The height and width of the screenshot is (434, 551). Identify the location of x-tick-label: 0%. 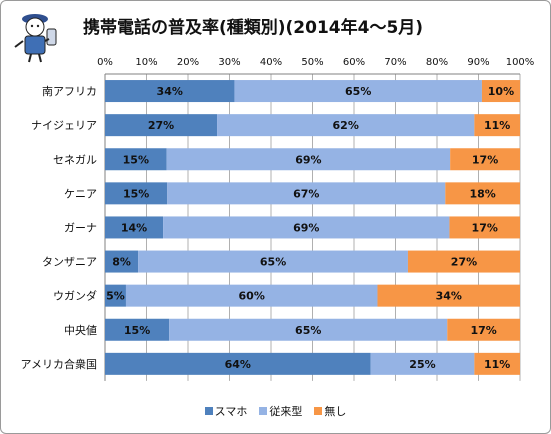
(105, 62).